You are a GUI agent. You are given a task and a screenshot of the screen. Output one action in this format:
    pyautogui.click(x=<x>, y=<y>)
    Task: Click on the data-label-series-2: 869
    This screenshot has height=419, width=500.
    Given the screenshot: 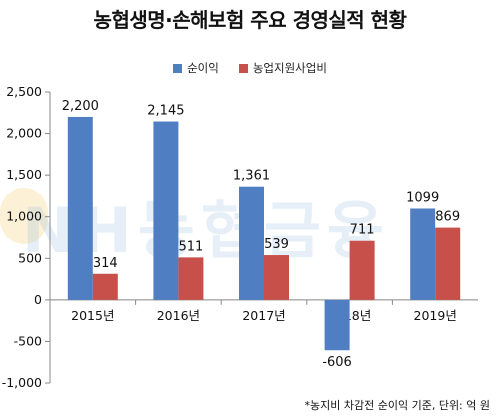 What is the action you would take?
    pyautogui.click(x=447, y=217)
    